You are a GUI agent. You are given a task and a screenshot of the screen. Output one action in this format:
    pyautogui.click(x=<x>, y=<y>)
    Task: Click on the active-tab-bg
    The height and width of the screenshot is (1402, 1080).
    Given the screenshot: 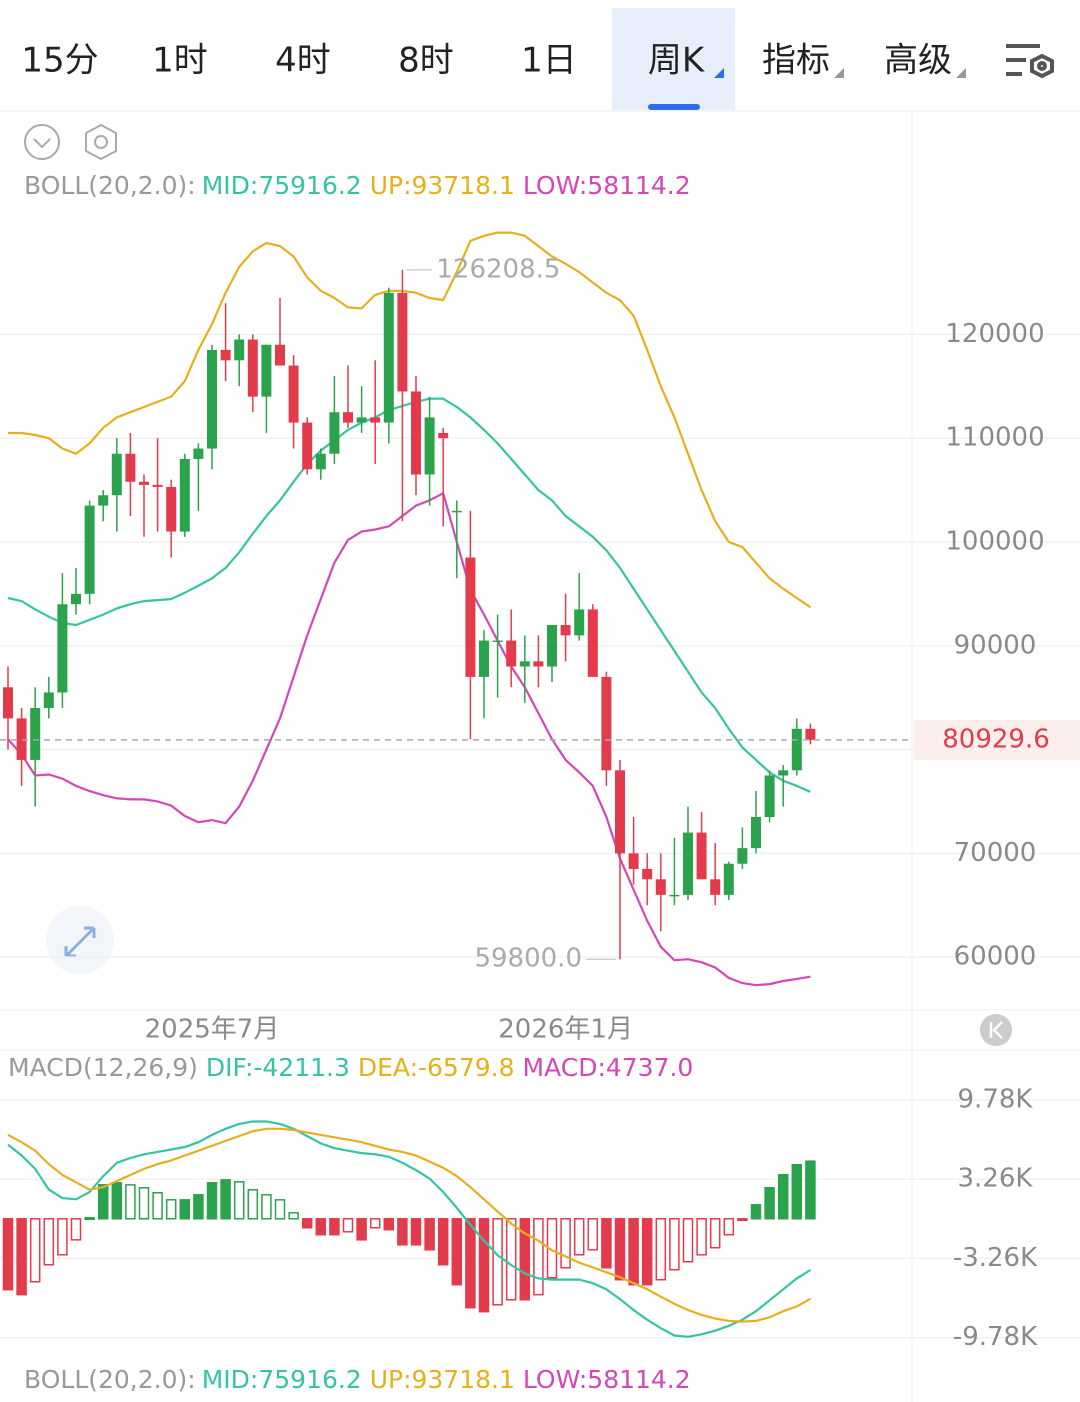 What is the action you would take?
    pyautogui.click(x=673, y=59)
    